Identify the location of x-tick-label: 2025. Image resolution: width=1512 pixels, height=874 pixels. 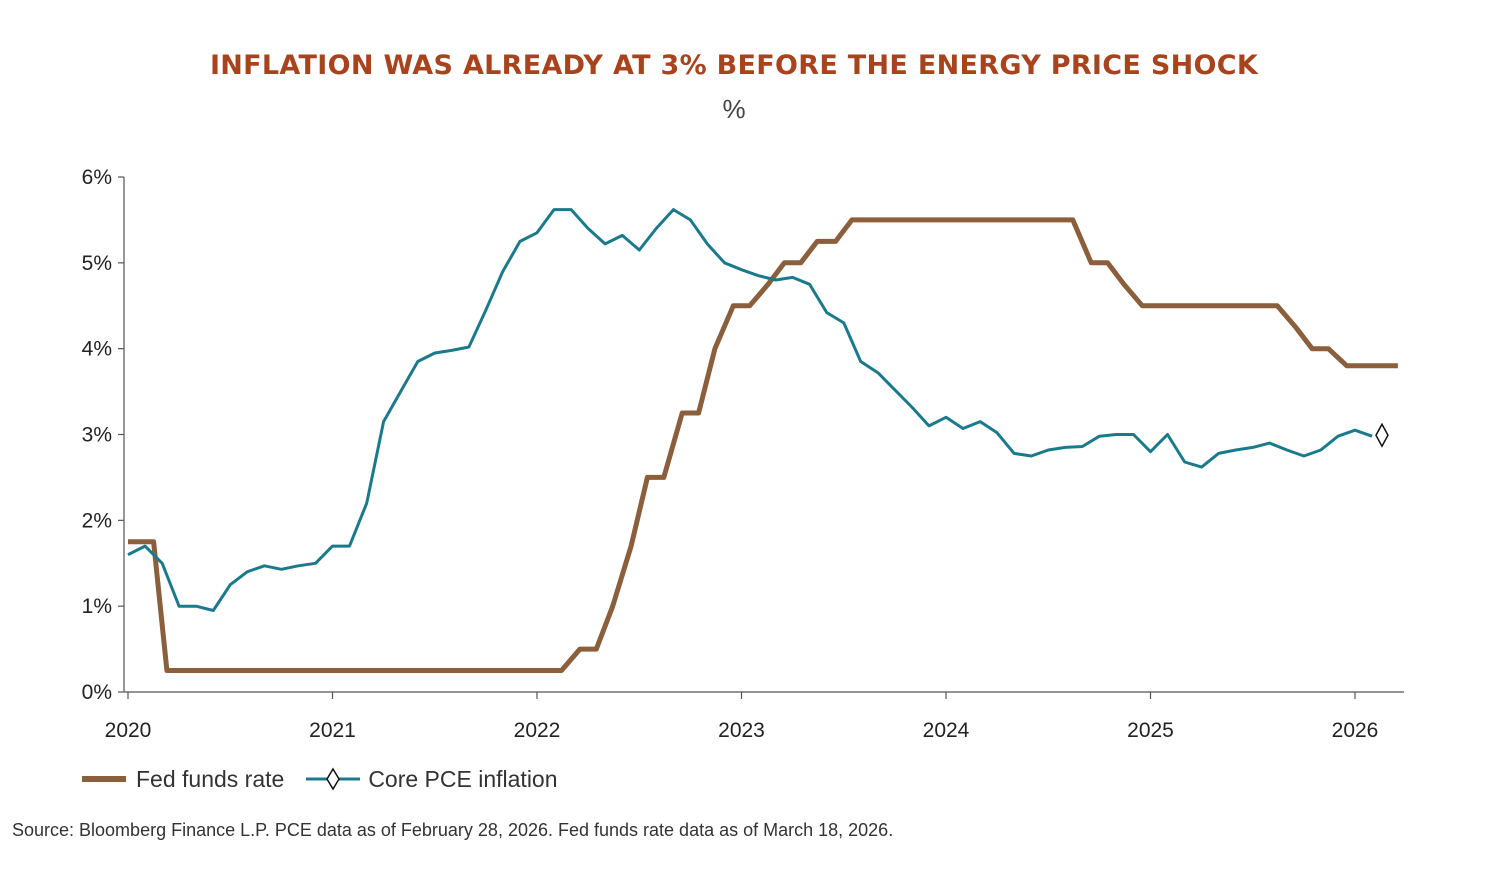
(1150, 730).